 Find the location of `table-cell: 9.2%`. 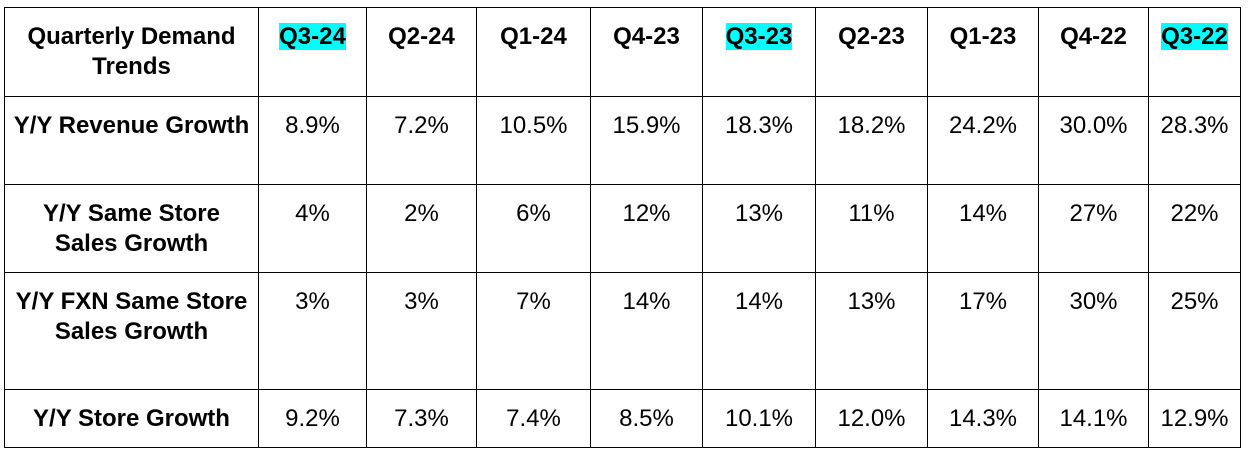

table-cell: 9.2% is located at coordinates (312, 418).